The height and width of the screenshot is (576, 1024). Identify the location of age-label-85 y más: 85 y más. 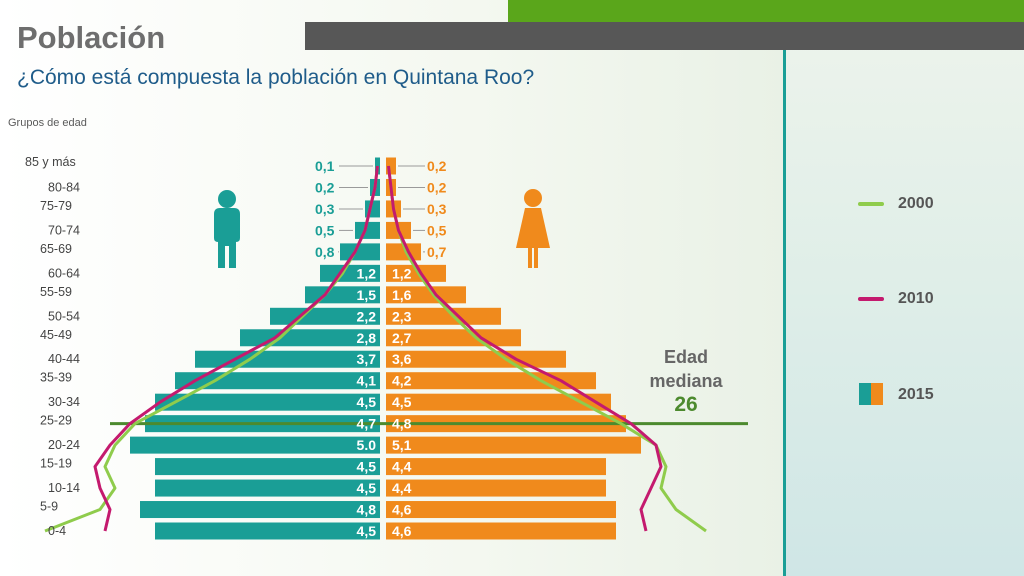
(50, 162).